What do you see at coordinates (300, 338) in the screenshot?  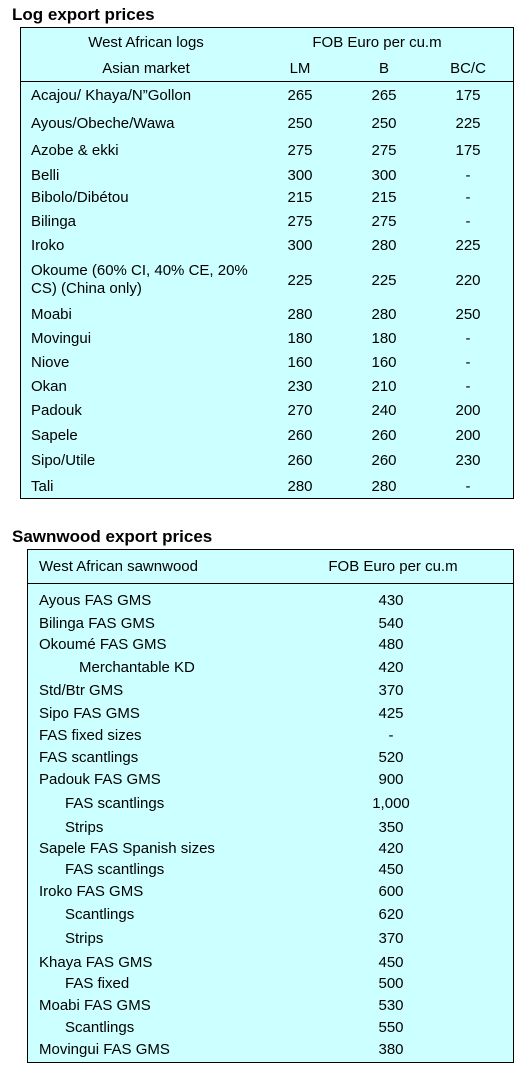 I see `log-row-lm: 180` at bounding box center [300, 338].